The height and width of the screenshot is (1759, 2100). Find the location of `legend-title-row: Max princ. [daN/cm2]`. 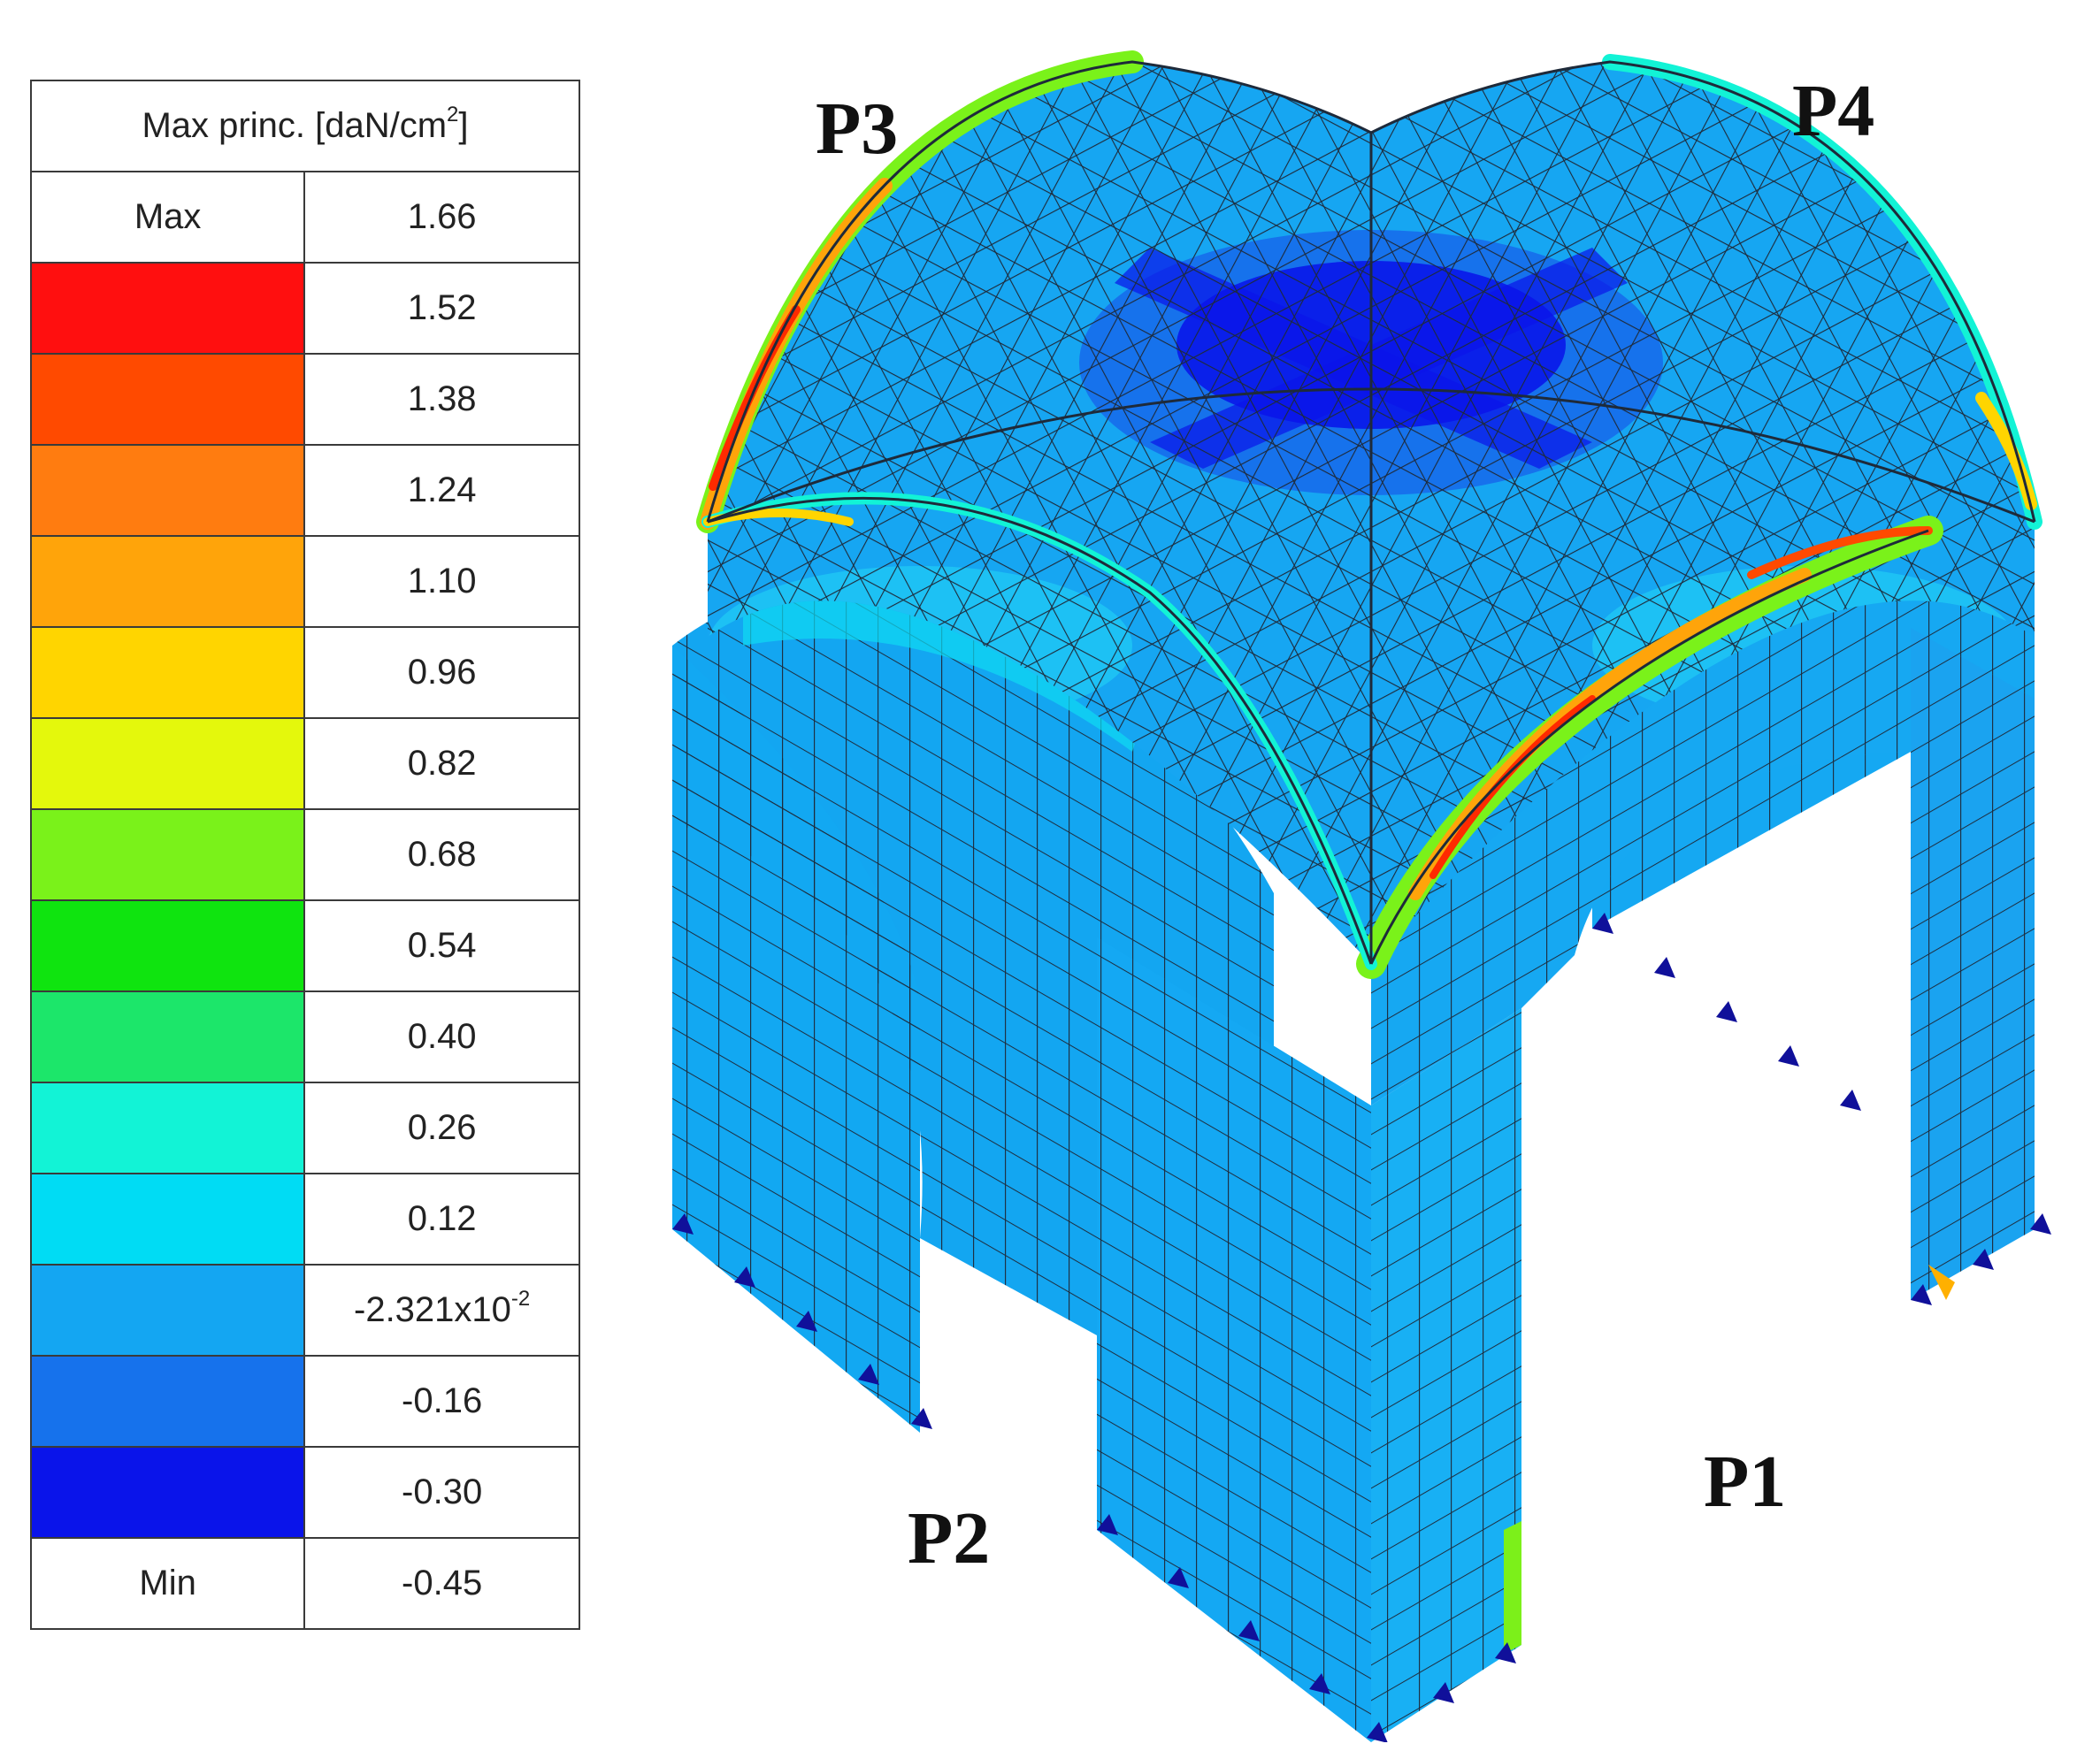

legend-title-row: Max princ. [daN/cm2] is located at coordinates (305, 126).